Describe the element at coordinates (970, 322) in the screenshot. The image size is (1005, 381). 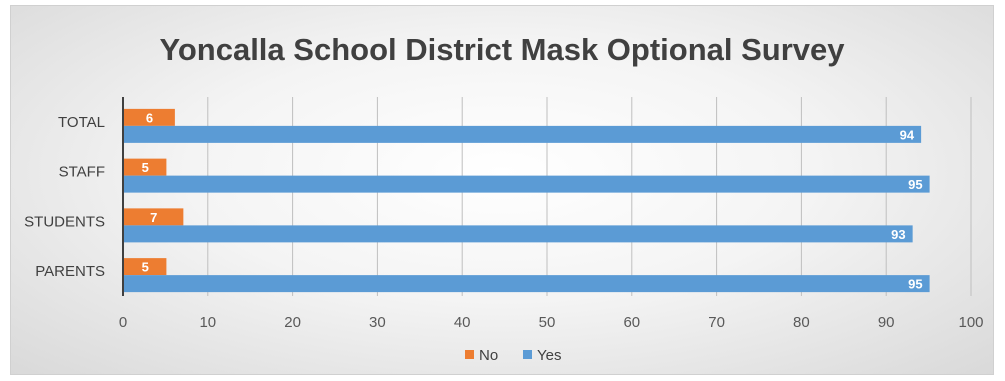
I see `x-tick-label-100: 100` at that location.